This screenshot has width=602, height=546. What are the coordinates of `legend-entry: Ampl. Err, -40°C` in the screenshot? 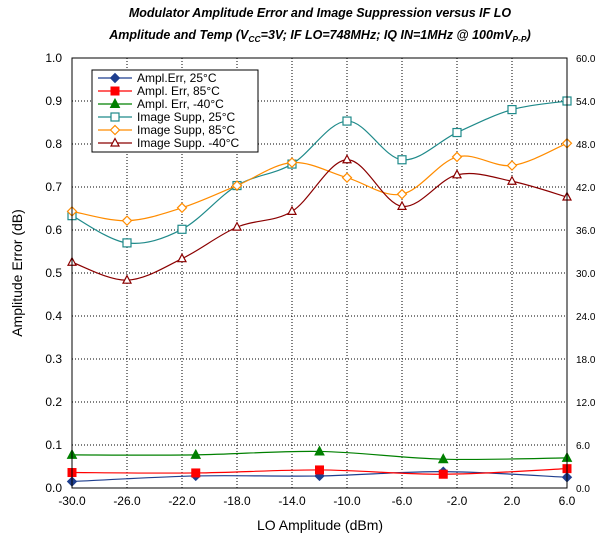 It's located at (161, 104).